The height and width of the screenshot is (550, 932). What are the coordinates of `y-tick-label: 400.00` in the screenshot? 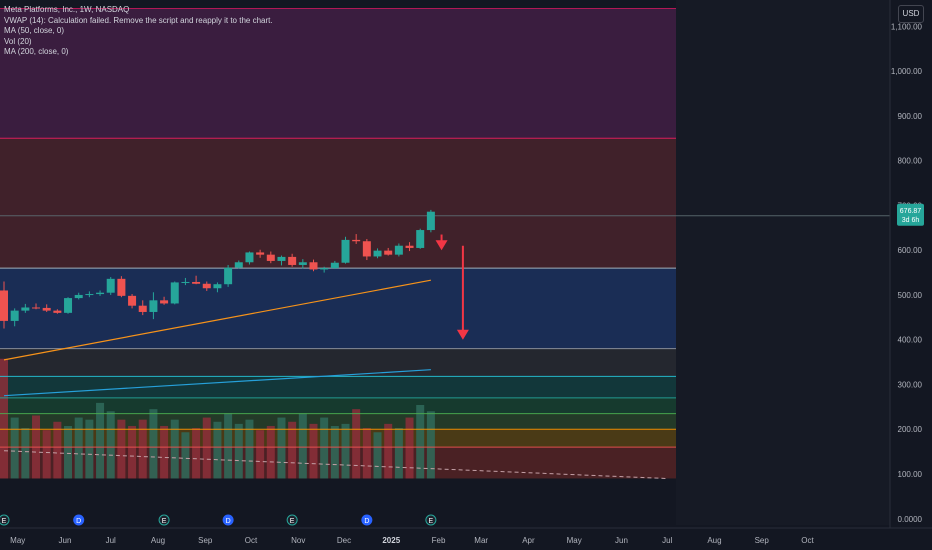 It's located at (910, 340).